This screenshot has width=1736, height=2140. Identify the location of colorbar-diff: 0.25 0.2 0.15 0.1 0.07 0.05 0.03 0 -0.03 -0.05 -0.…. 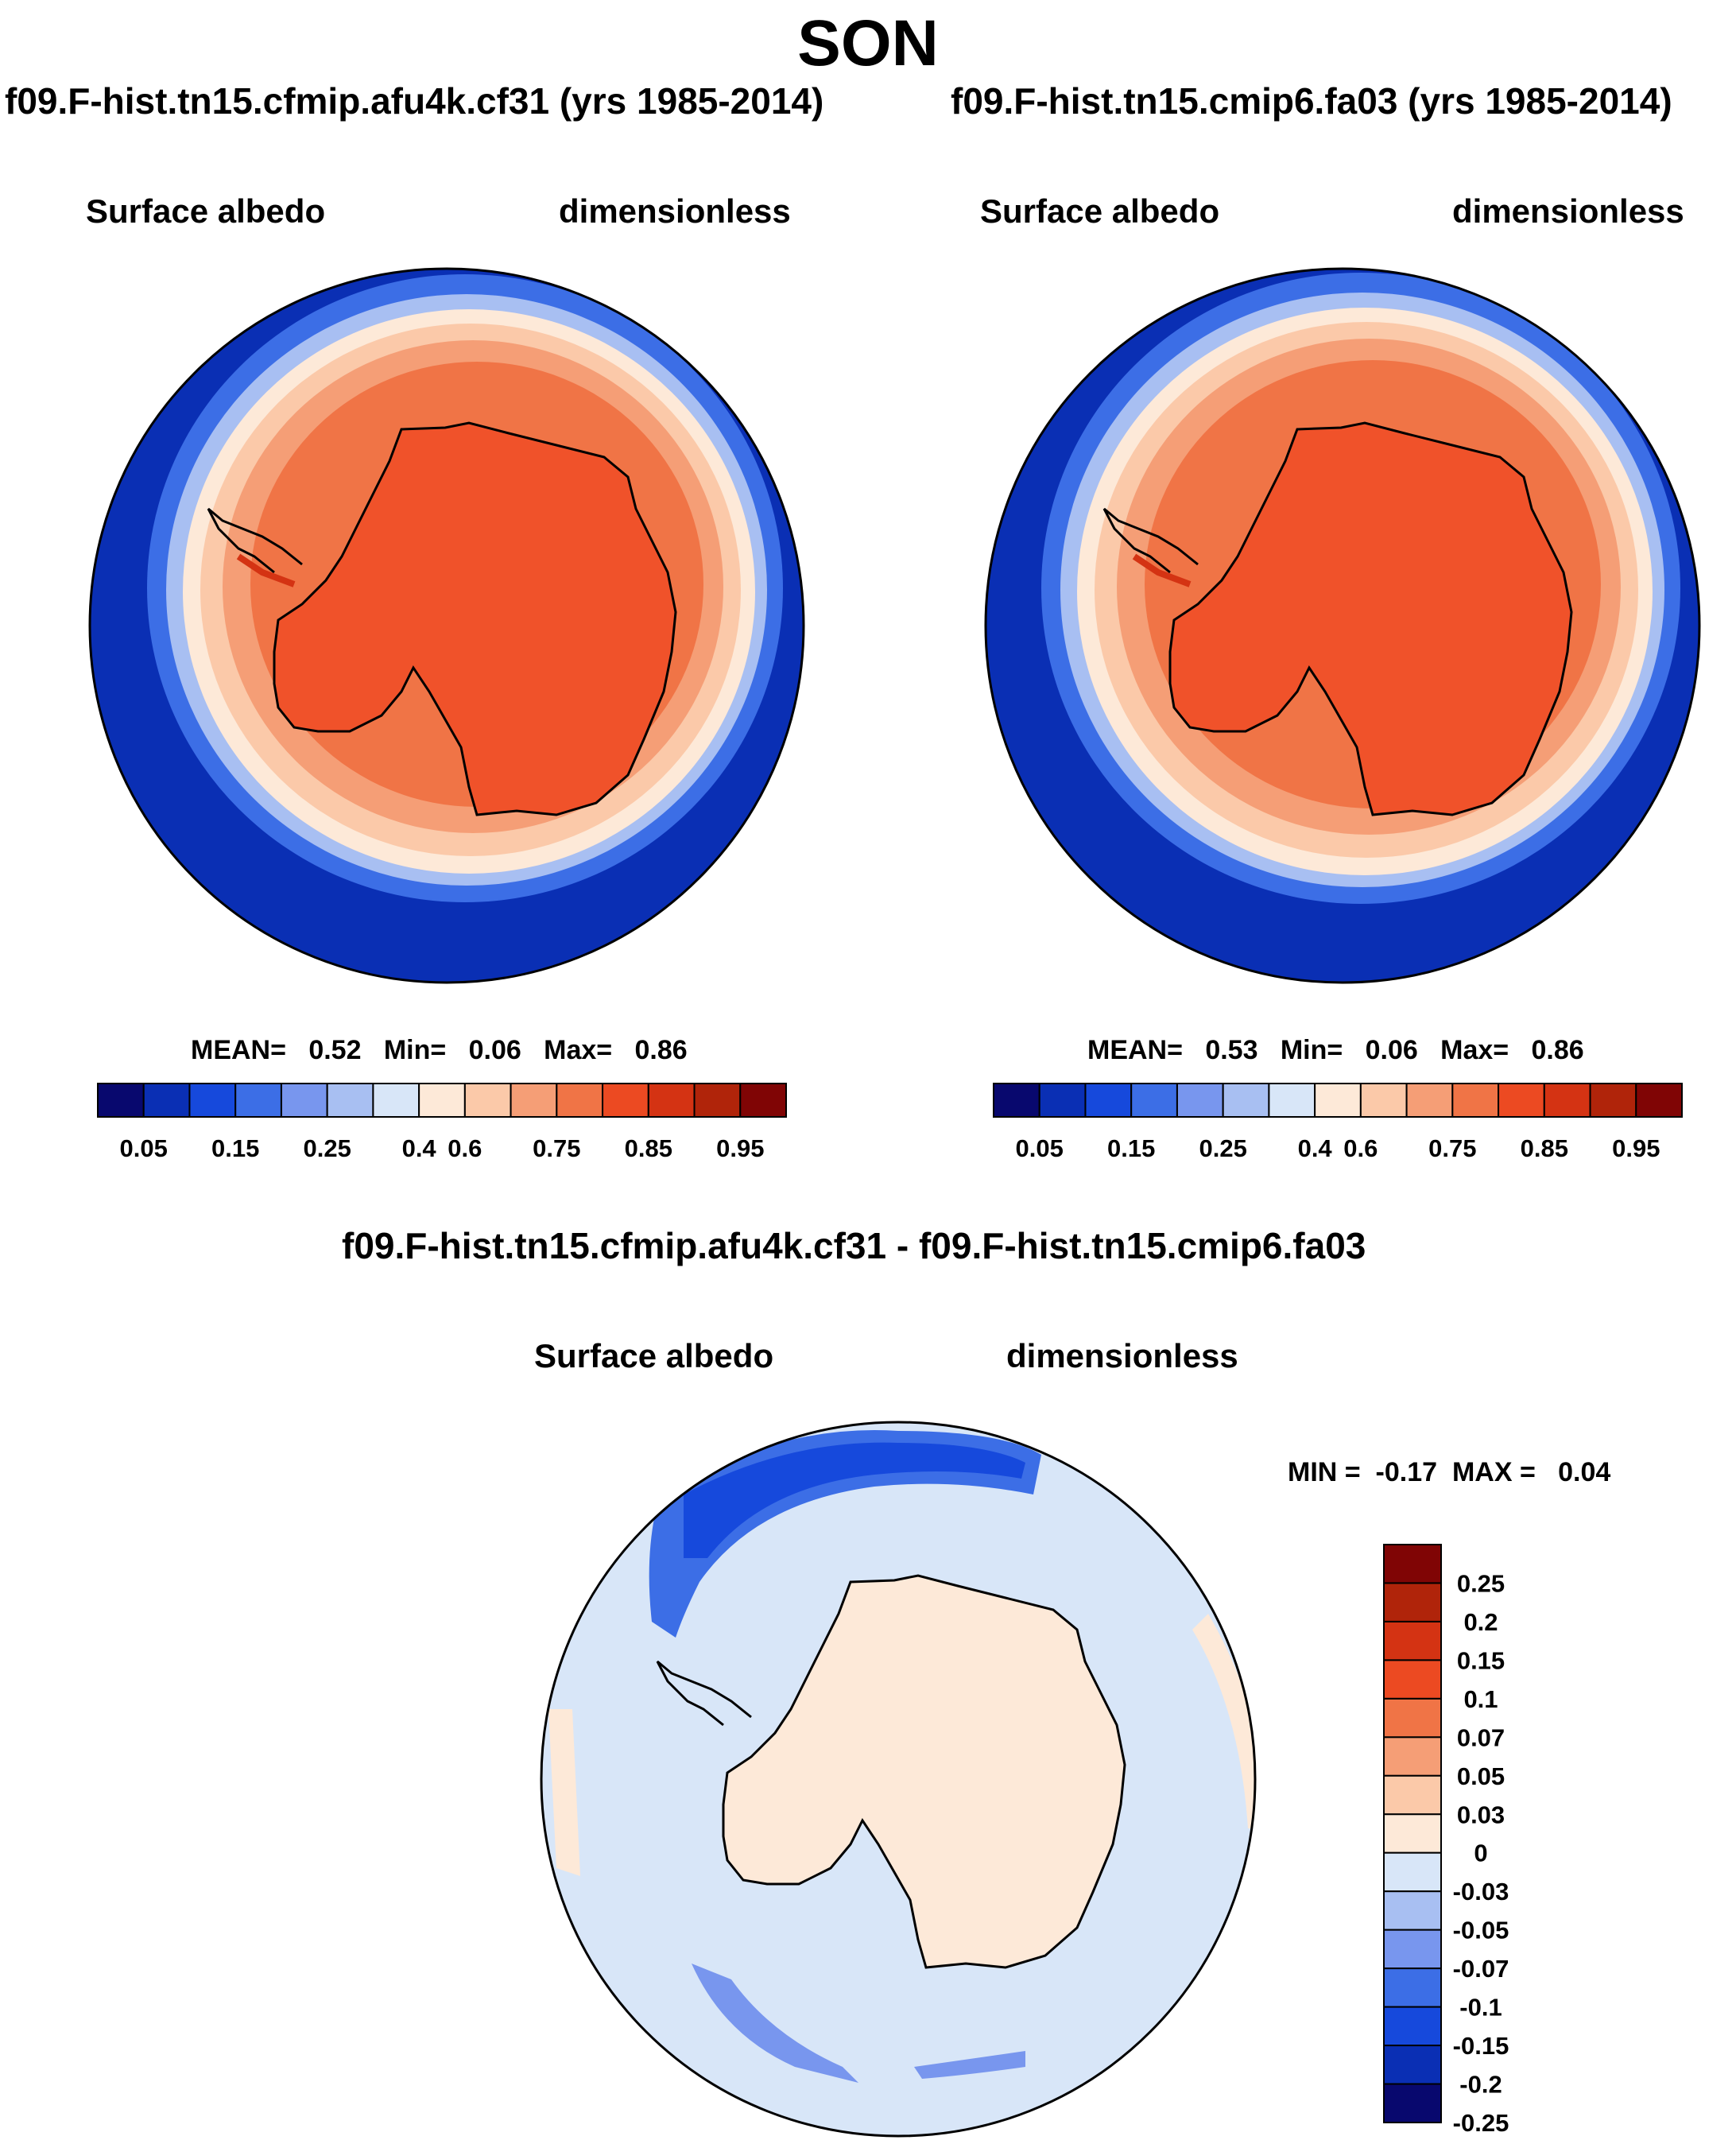
(1446, 1840).